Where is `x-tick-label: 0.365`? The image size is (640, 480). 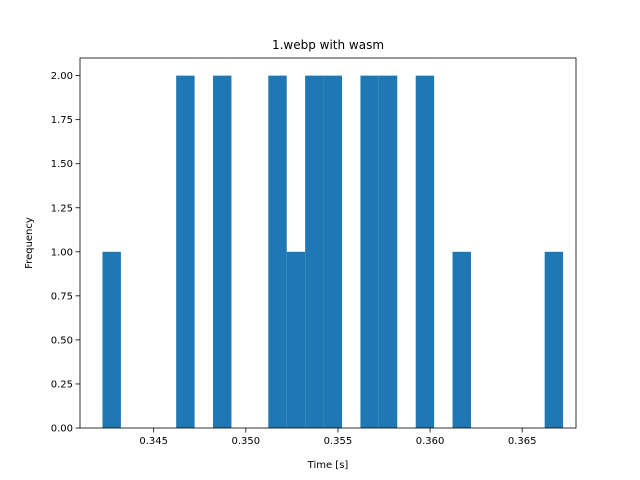 x-tick-label: 0.365 is located at coordinates (522, 441).